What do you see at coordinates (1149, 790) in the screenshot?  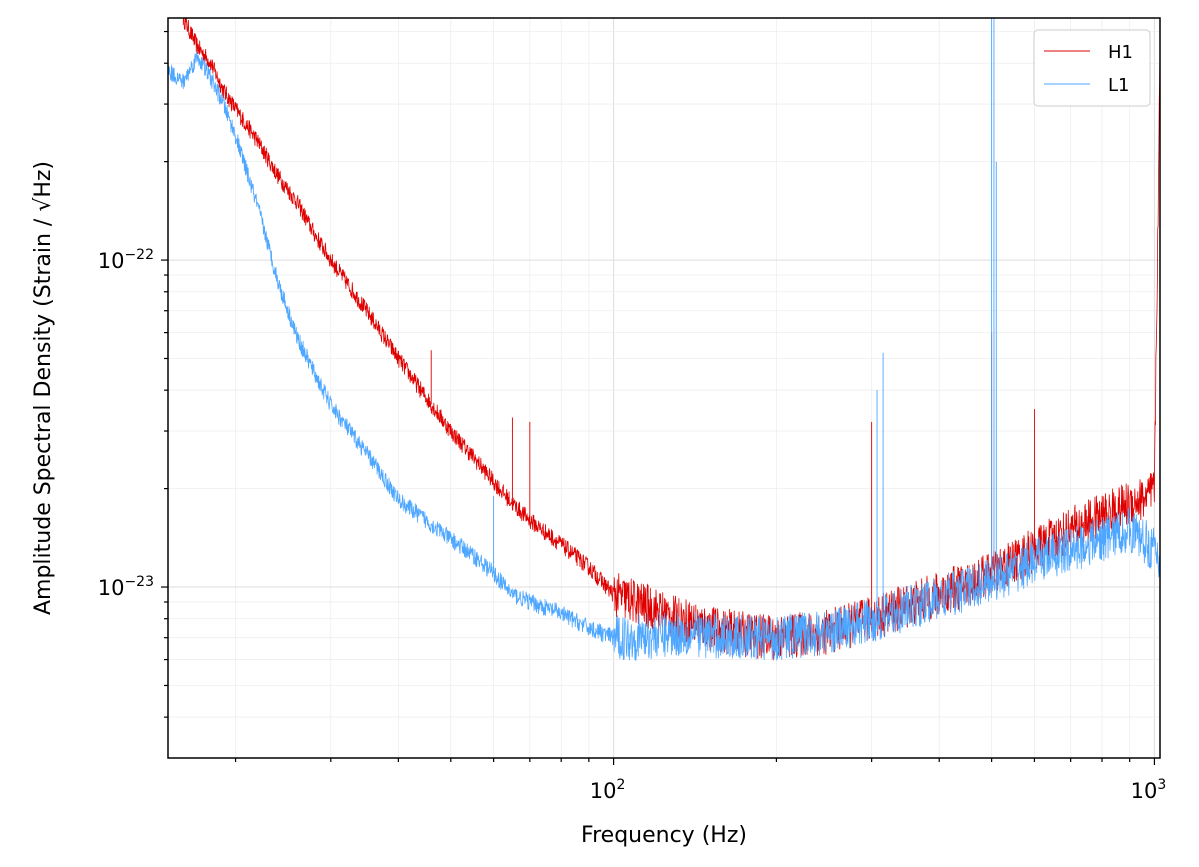 I see `x-tick-label: 103` at bounding box center [1149, 790].